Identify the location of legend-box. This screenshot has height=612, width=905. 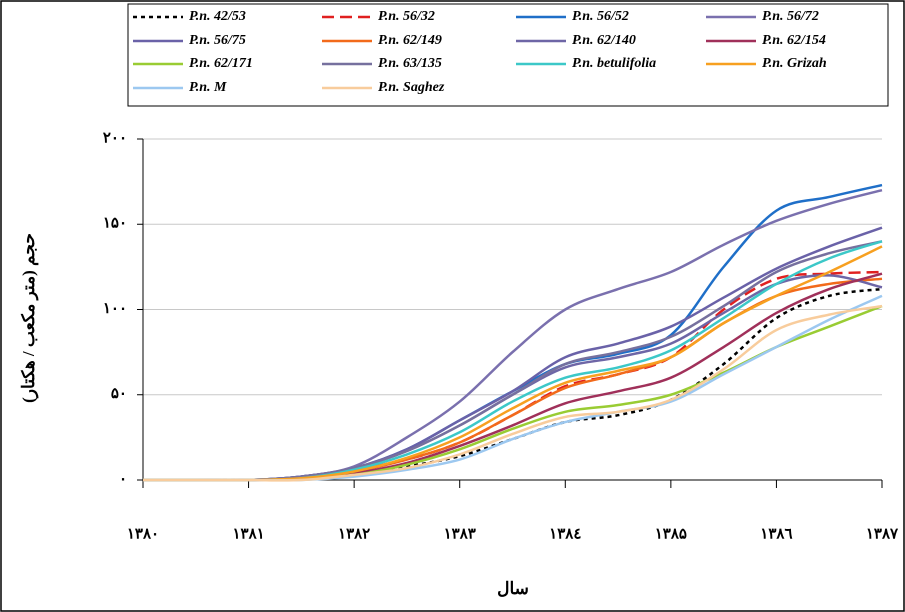
(508, 55).